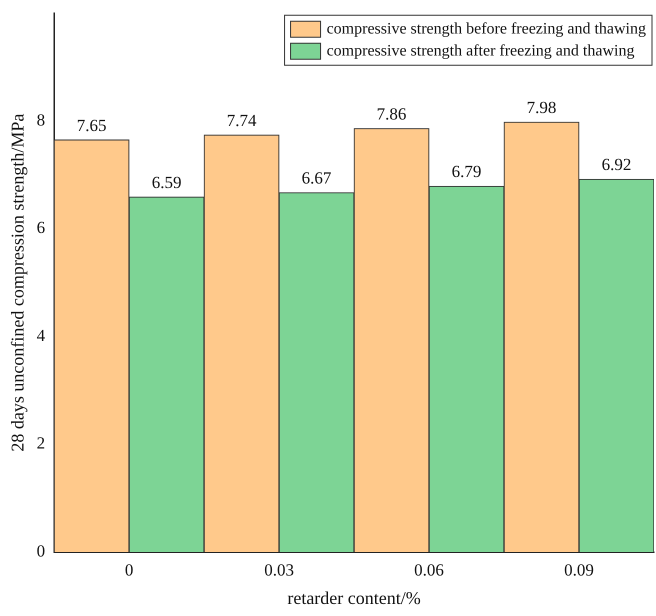  What do you see at coordinates (429, 570) in the screenshot?
I see `x-tick-label: 0.06` at bounding box center [429, 570].